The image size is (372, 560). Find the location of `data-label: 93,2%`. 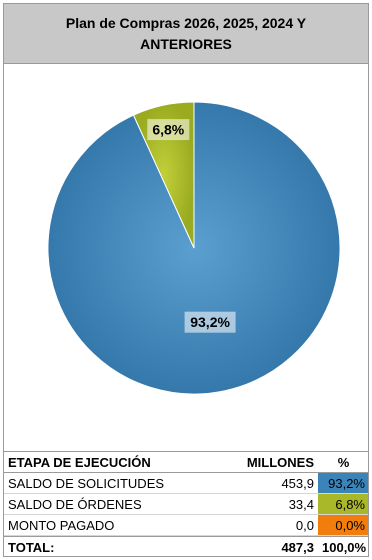

data-label: 93,2% is located at coordinates (210, 322).